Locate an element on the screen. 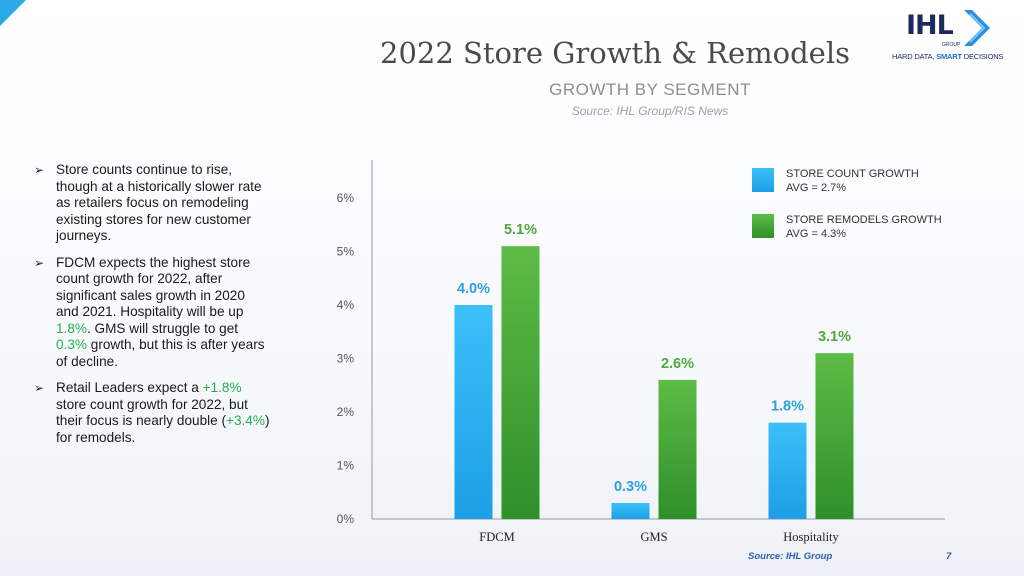  data-label: 3.1% is located at coordinates (834, 337).